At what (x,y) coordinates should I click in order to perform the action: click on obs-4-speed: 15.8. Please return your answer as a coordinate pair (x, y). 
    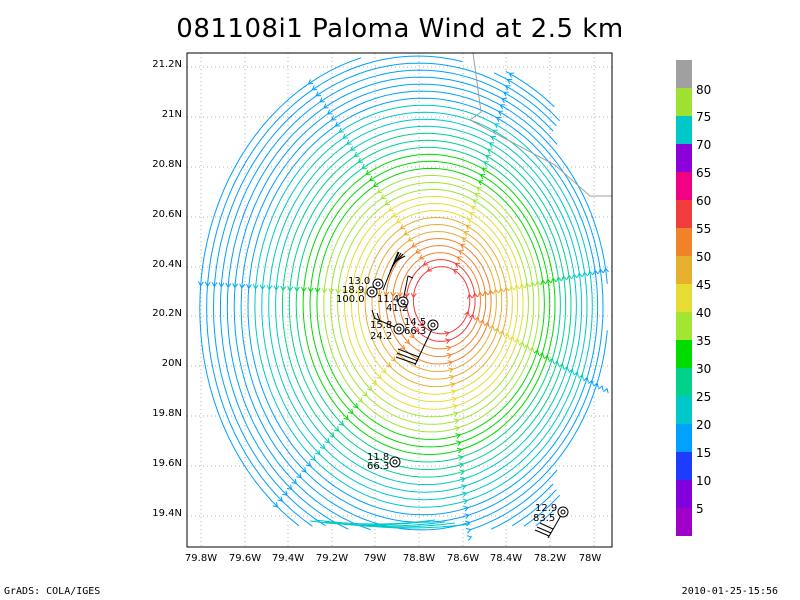
    Looking at the image, I should click on (381, 325).